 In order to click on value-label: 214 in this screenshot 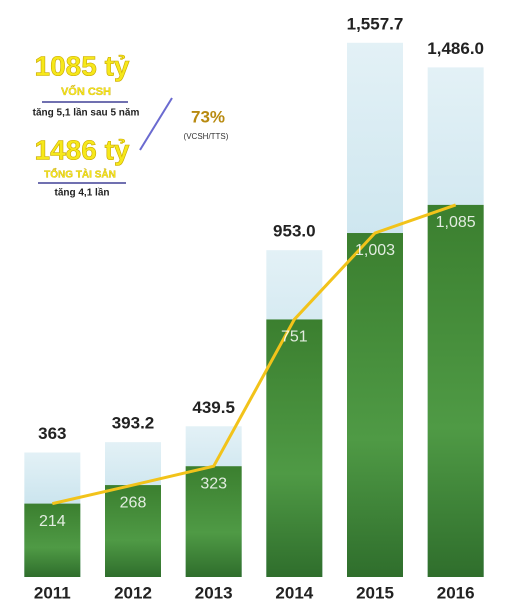, I will do `click(52, 521)`.